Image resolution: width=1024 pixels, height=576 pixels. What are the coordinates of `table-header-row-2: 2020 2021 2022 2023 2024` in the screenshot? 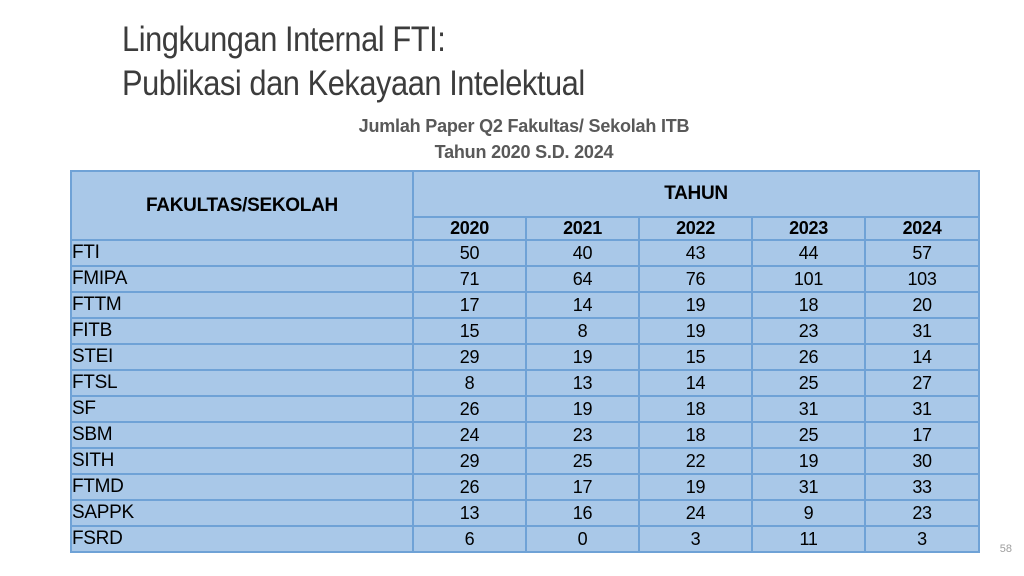 It's located at (526, 228).